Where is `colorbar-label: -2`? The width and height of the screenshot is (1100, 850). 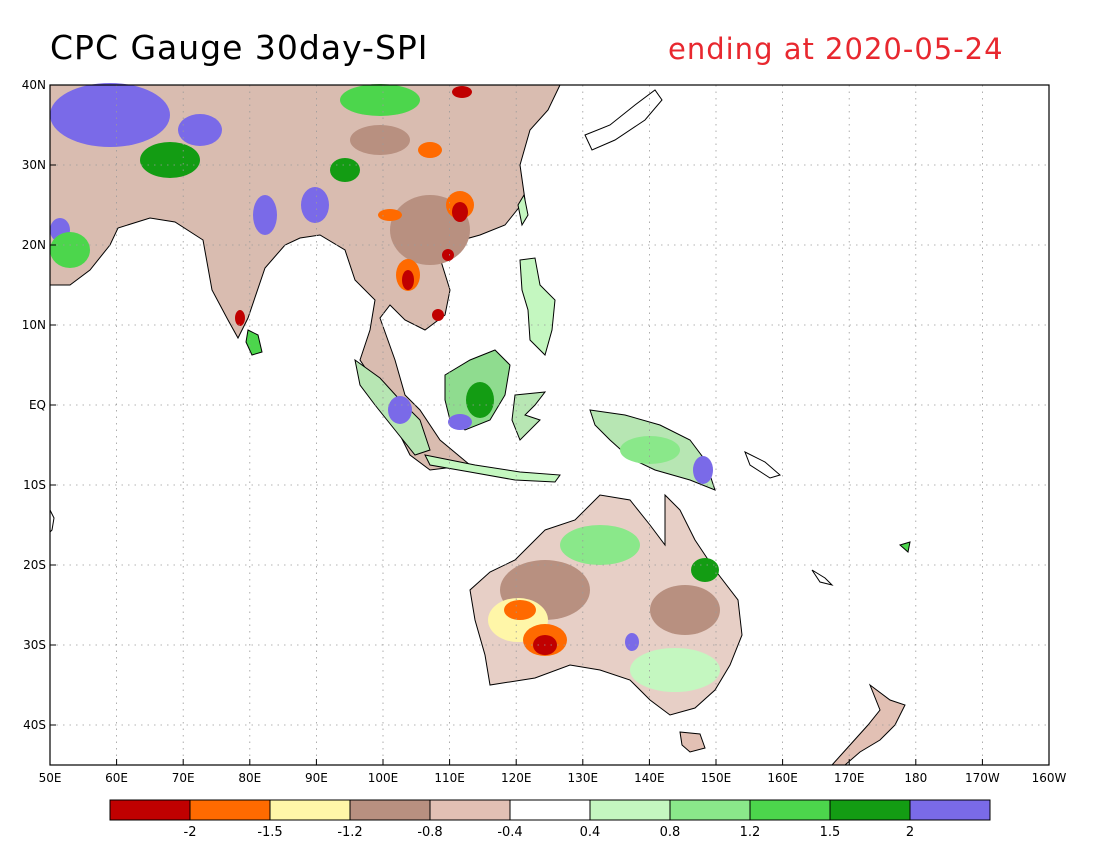 colorbar-label: -2 is located at coordinates (190, 832).